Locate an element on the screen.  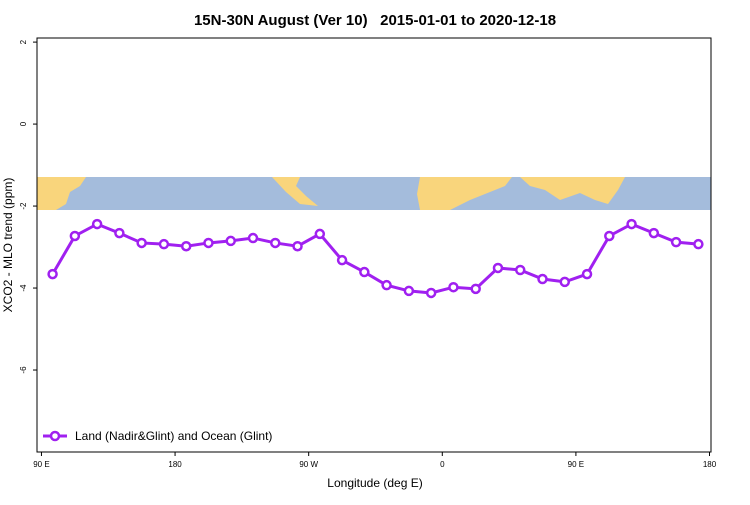
map-band is located at coordinates (374, 193).